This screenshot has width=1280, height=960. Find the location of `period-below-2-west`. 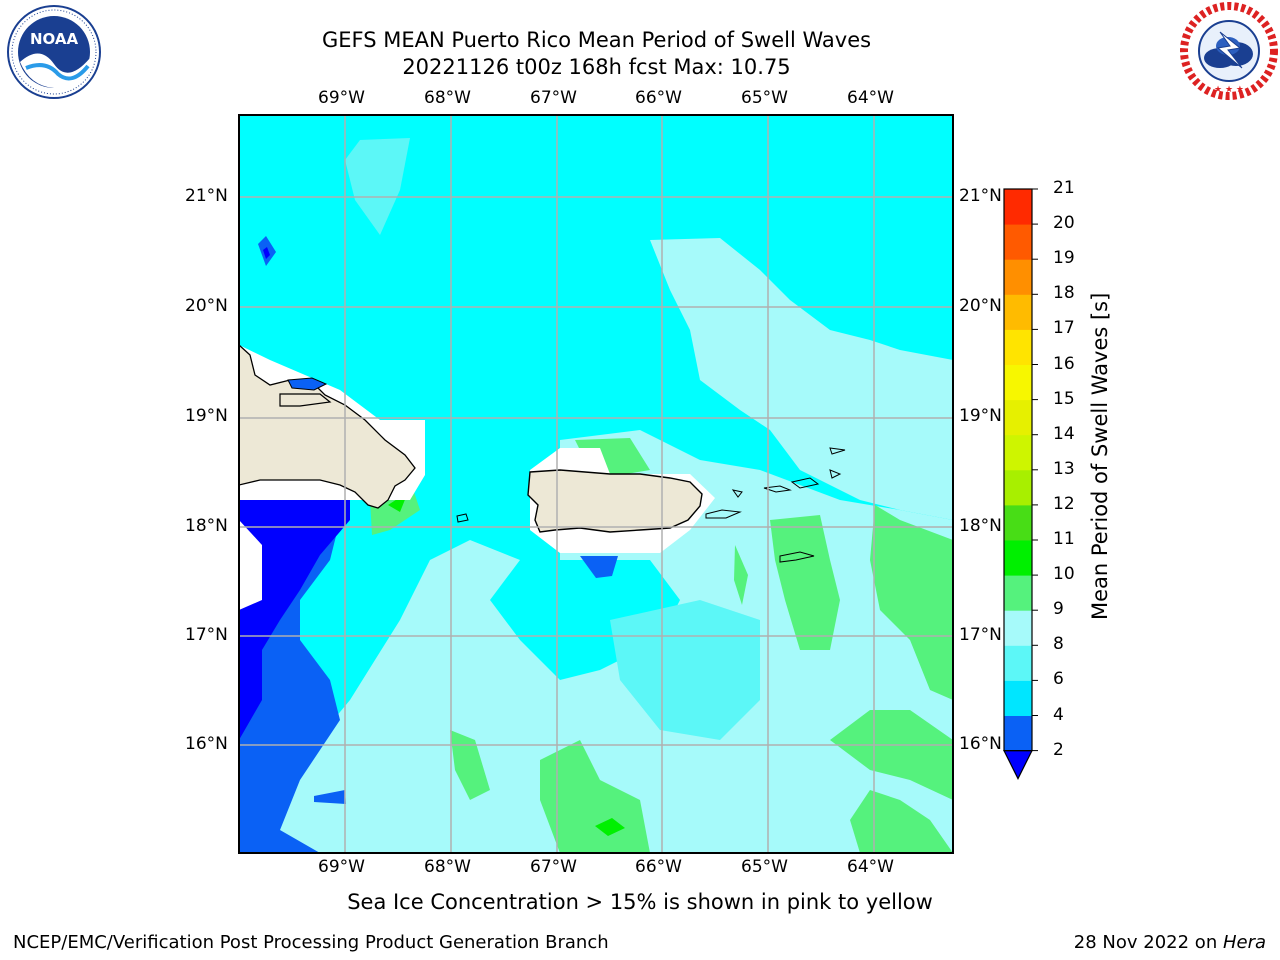

period-below-2-west is located at coordinates (294, 620).